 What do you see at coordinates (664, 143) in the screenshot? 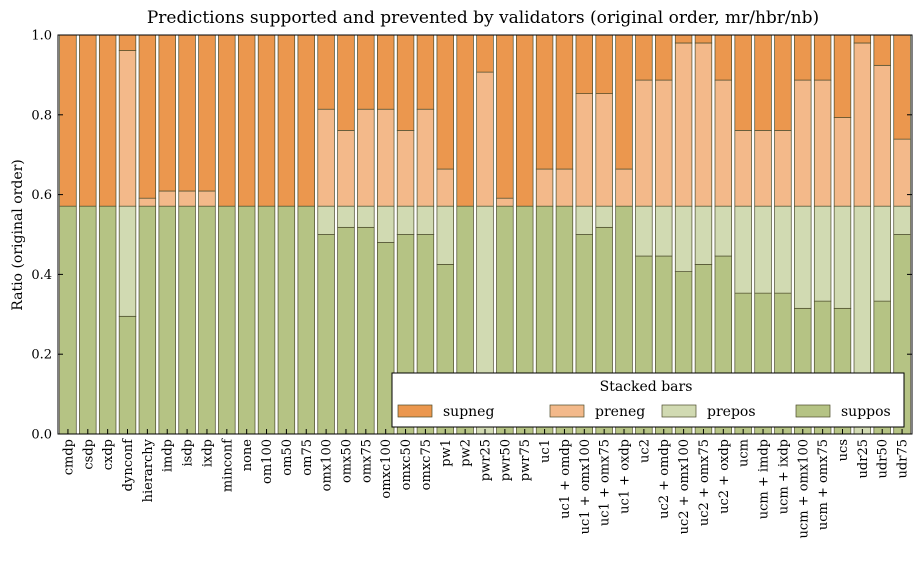
I see `bar-preneg-uc2-omdp` at bounding box center [664, 143].